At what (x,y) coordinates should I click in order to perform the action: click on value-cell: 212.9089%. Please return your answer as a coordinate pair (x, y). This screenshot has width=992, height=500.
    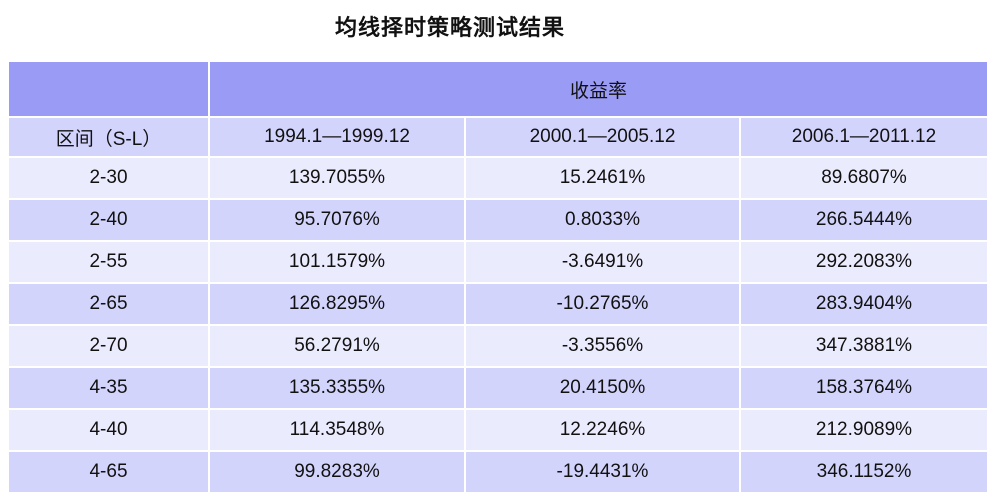
    Looking at the image, I should click on (864, 430).